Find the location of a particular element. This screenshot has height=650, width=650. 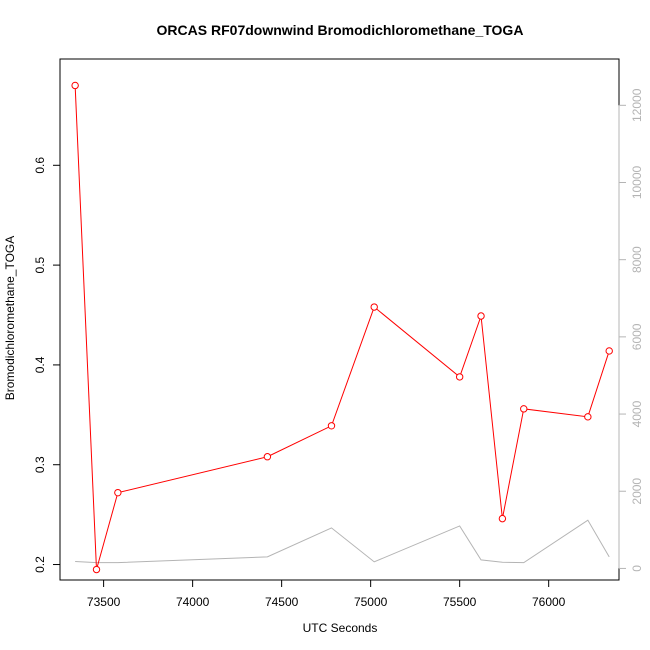

y2-tick-label: 0 is located at coordinates (637, 568).